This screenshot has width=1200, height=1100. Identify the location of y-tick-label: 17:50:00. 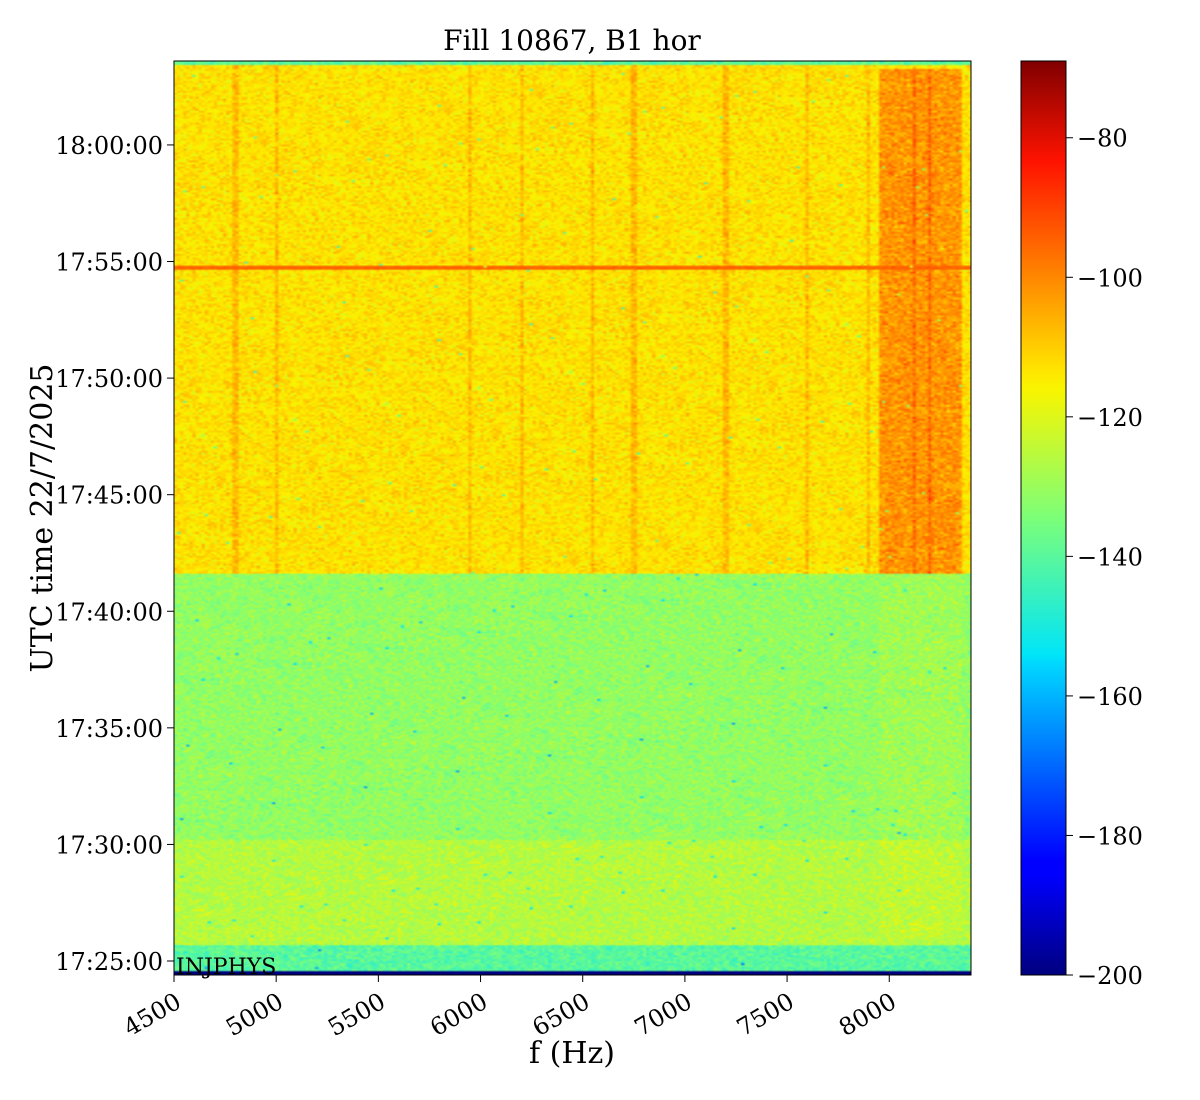
(109, 379).